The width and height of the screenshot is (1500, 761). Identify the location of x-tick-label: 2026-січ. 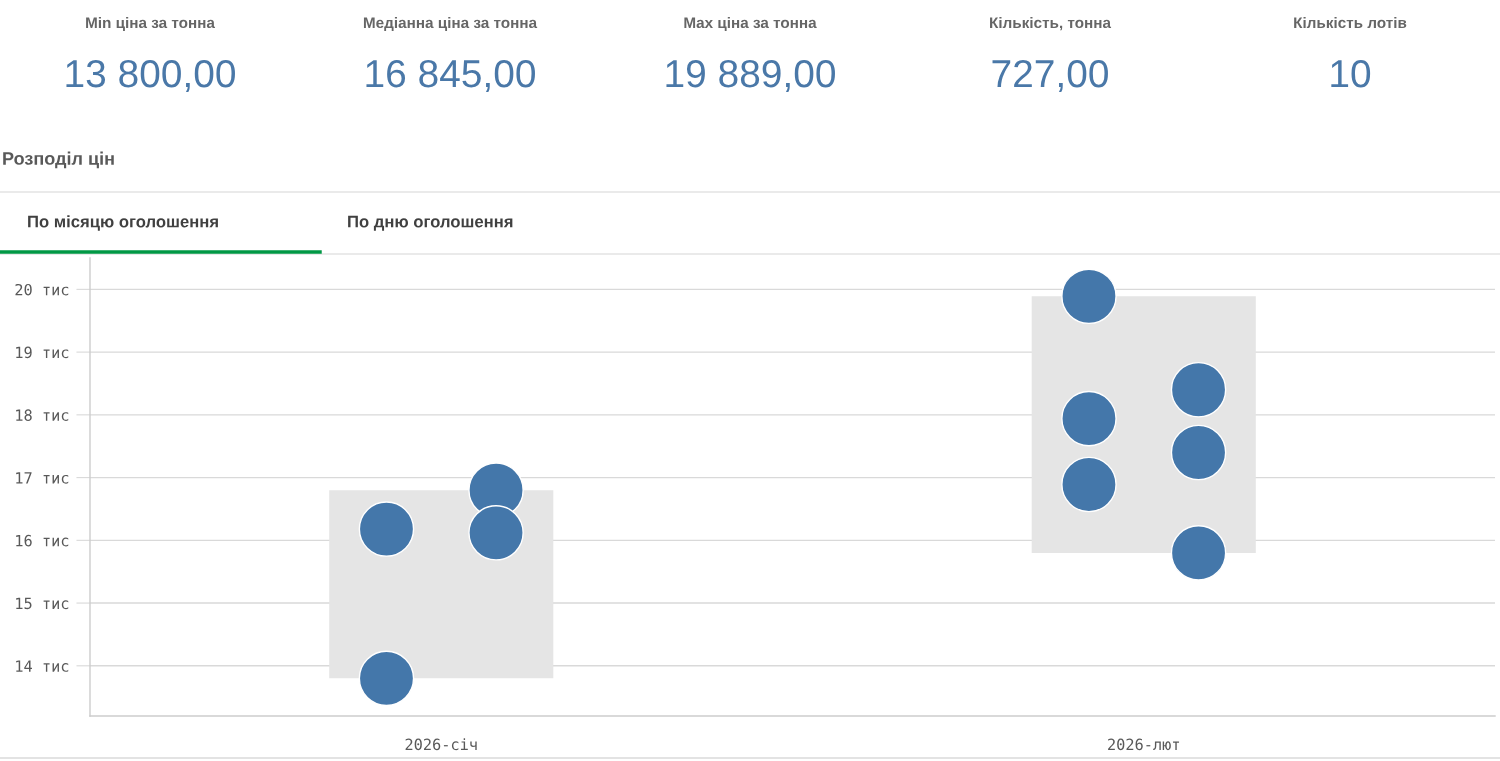
(441, 744).